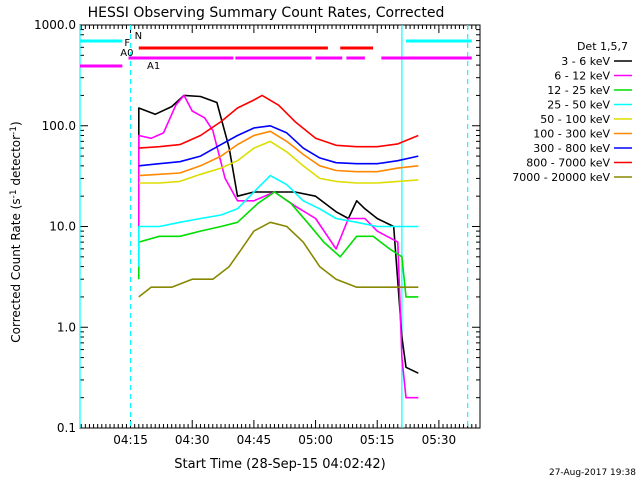 This screenshot has width=640, height=480. What do you see at coordinates (62, 227) in the screenshot?
I see `y-tick-label: 10.0` at bounding box center [62, 227].